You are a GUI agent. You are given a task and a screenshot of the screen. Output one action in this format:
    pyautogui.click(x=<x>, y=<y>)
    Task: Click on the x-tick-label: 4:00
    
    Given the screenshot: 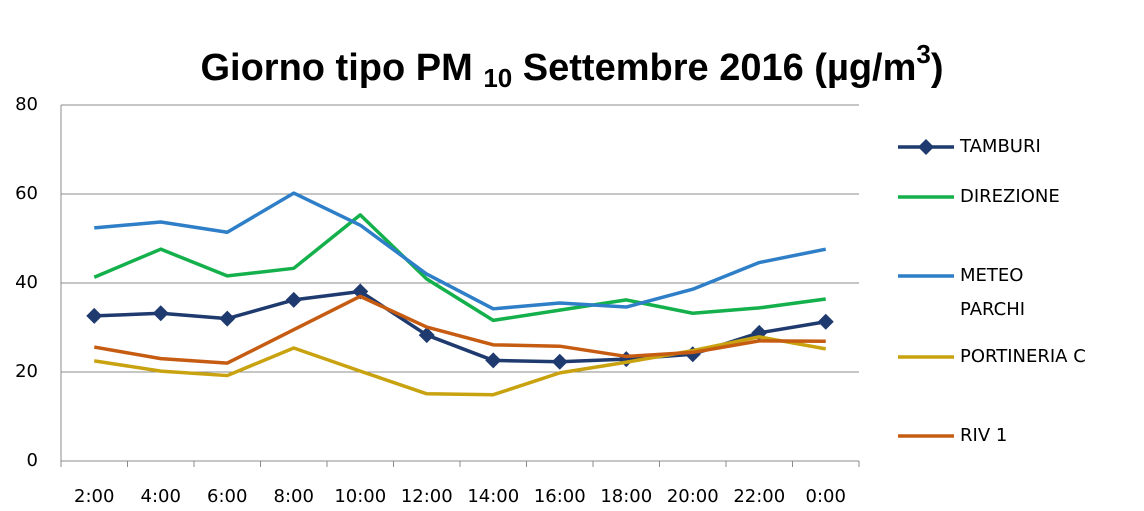 What is the action you would take?
    pyautogui.click(x=161, y=496)
    